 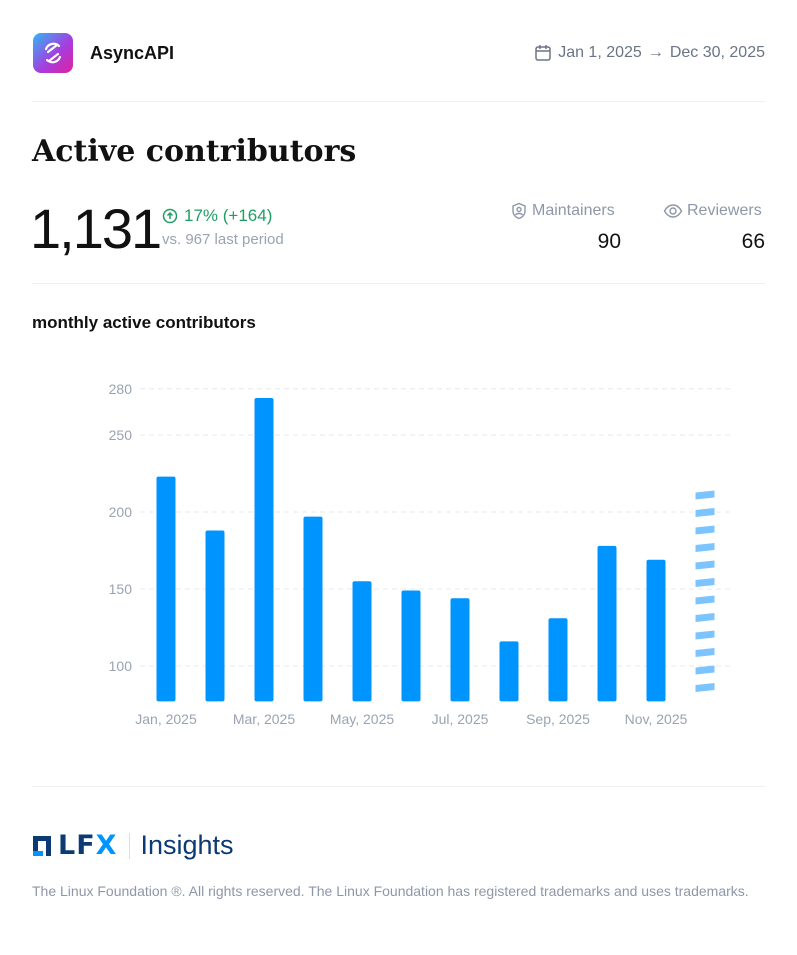 What do you see at coordinates (573, 210) in the screenshot?
I see `maintainers-text: Maintainers` at bounding box center [573, 210].